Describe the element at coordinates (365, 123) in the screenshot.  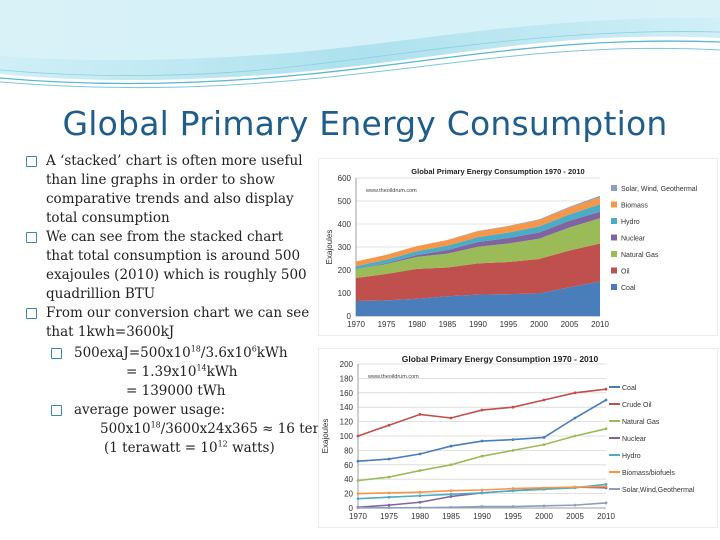
I see `slide-title: Global Primary Energy Consumption` at that location.